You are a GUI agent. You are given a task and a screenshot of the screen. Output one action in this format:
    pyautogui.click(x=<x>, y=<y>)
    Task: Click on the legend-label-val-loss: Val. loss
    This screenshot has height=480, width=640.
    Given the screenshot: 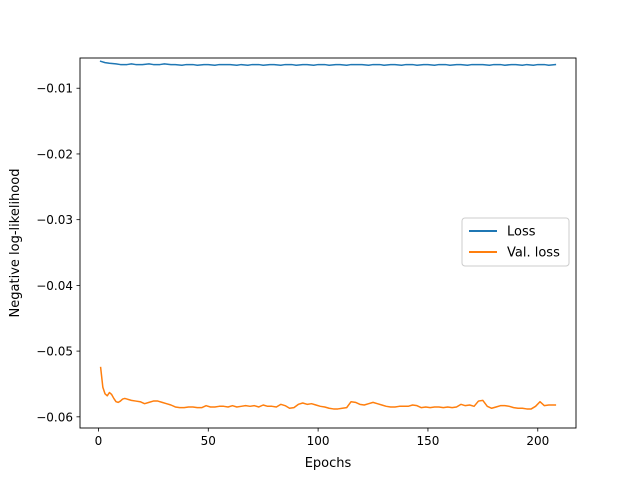 What is the action you would take?
    pyautogui.click(x=533, y=253)
    